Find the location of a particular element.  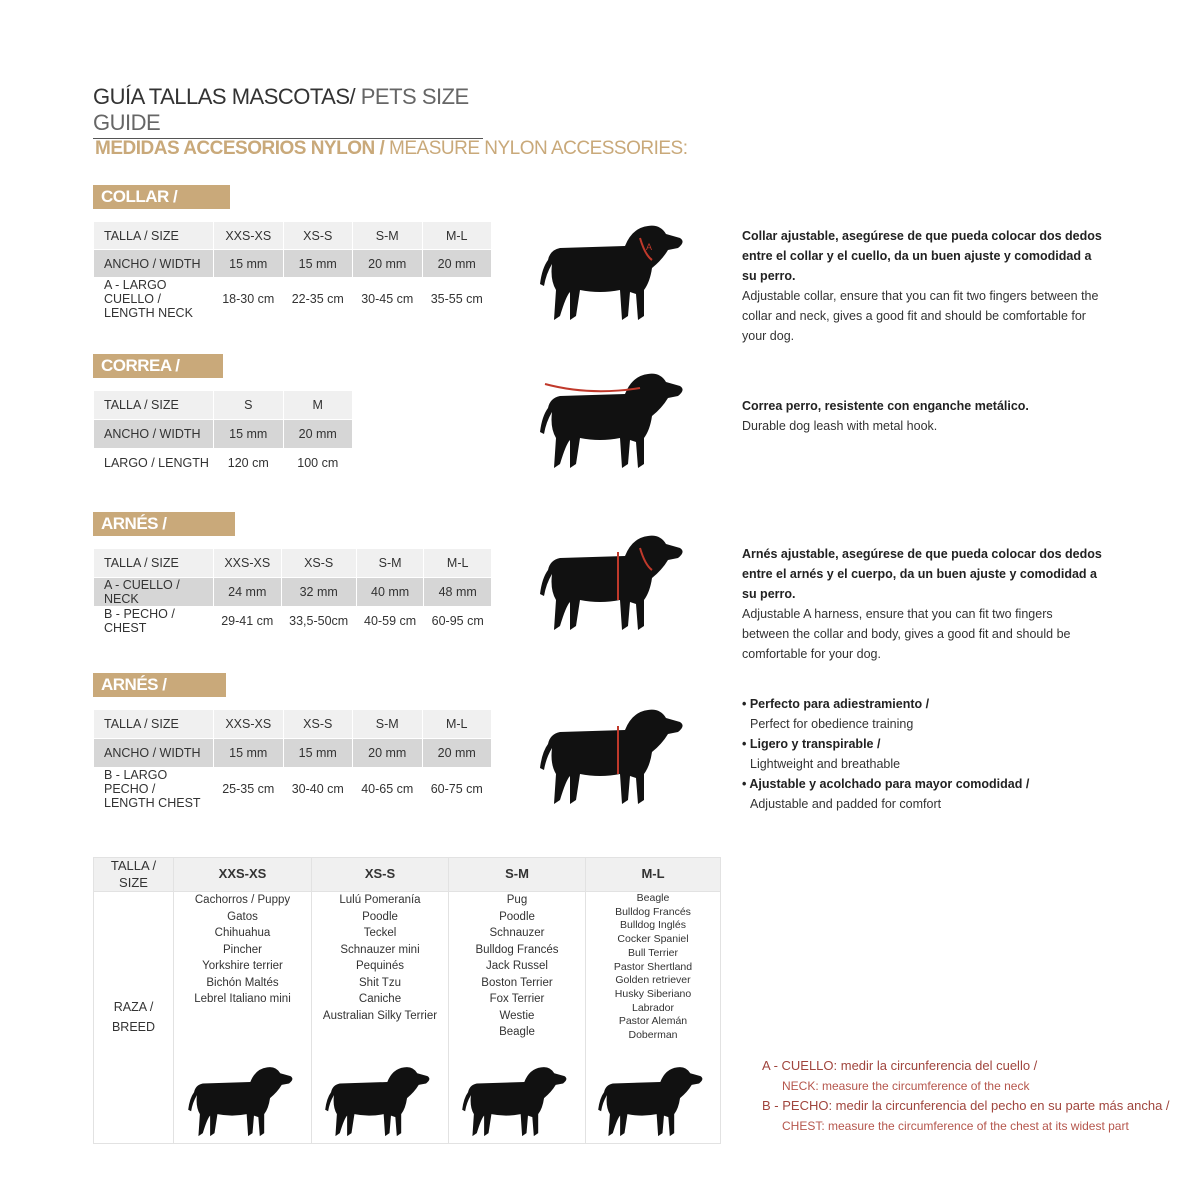

table-row: A - CUELLO / NECK 24 mm 32 mm 40 mm 48 mm is located at coordinates (292, 592).